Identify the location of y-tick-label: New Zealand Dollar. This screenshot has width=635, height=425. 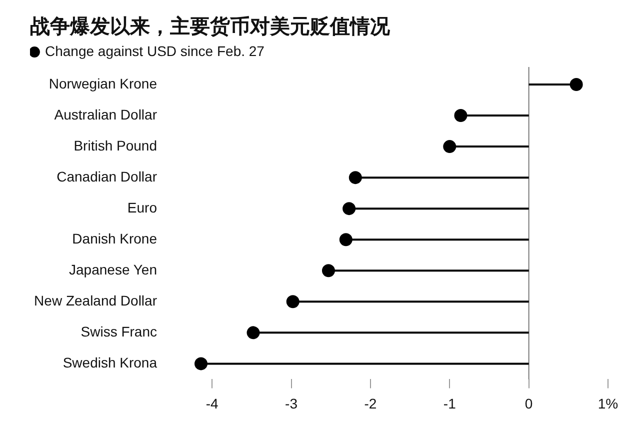
(96, 300).